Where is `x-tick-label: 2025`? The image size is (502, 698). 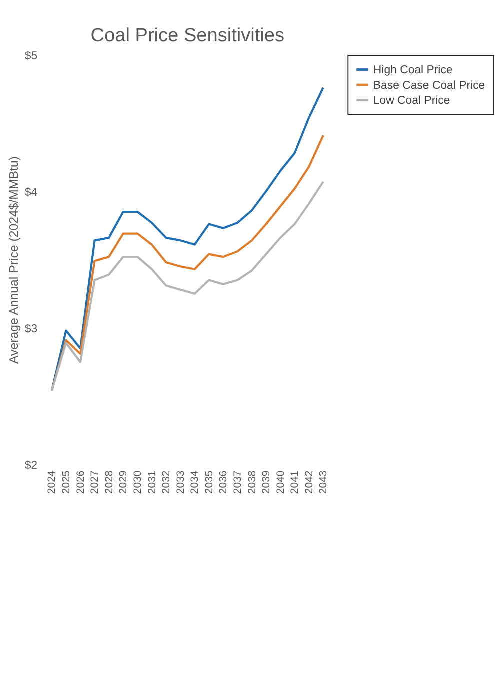
x-tick-label: 2025 is located at coordinates (67, 482).